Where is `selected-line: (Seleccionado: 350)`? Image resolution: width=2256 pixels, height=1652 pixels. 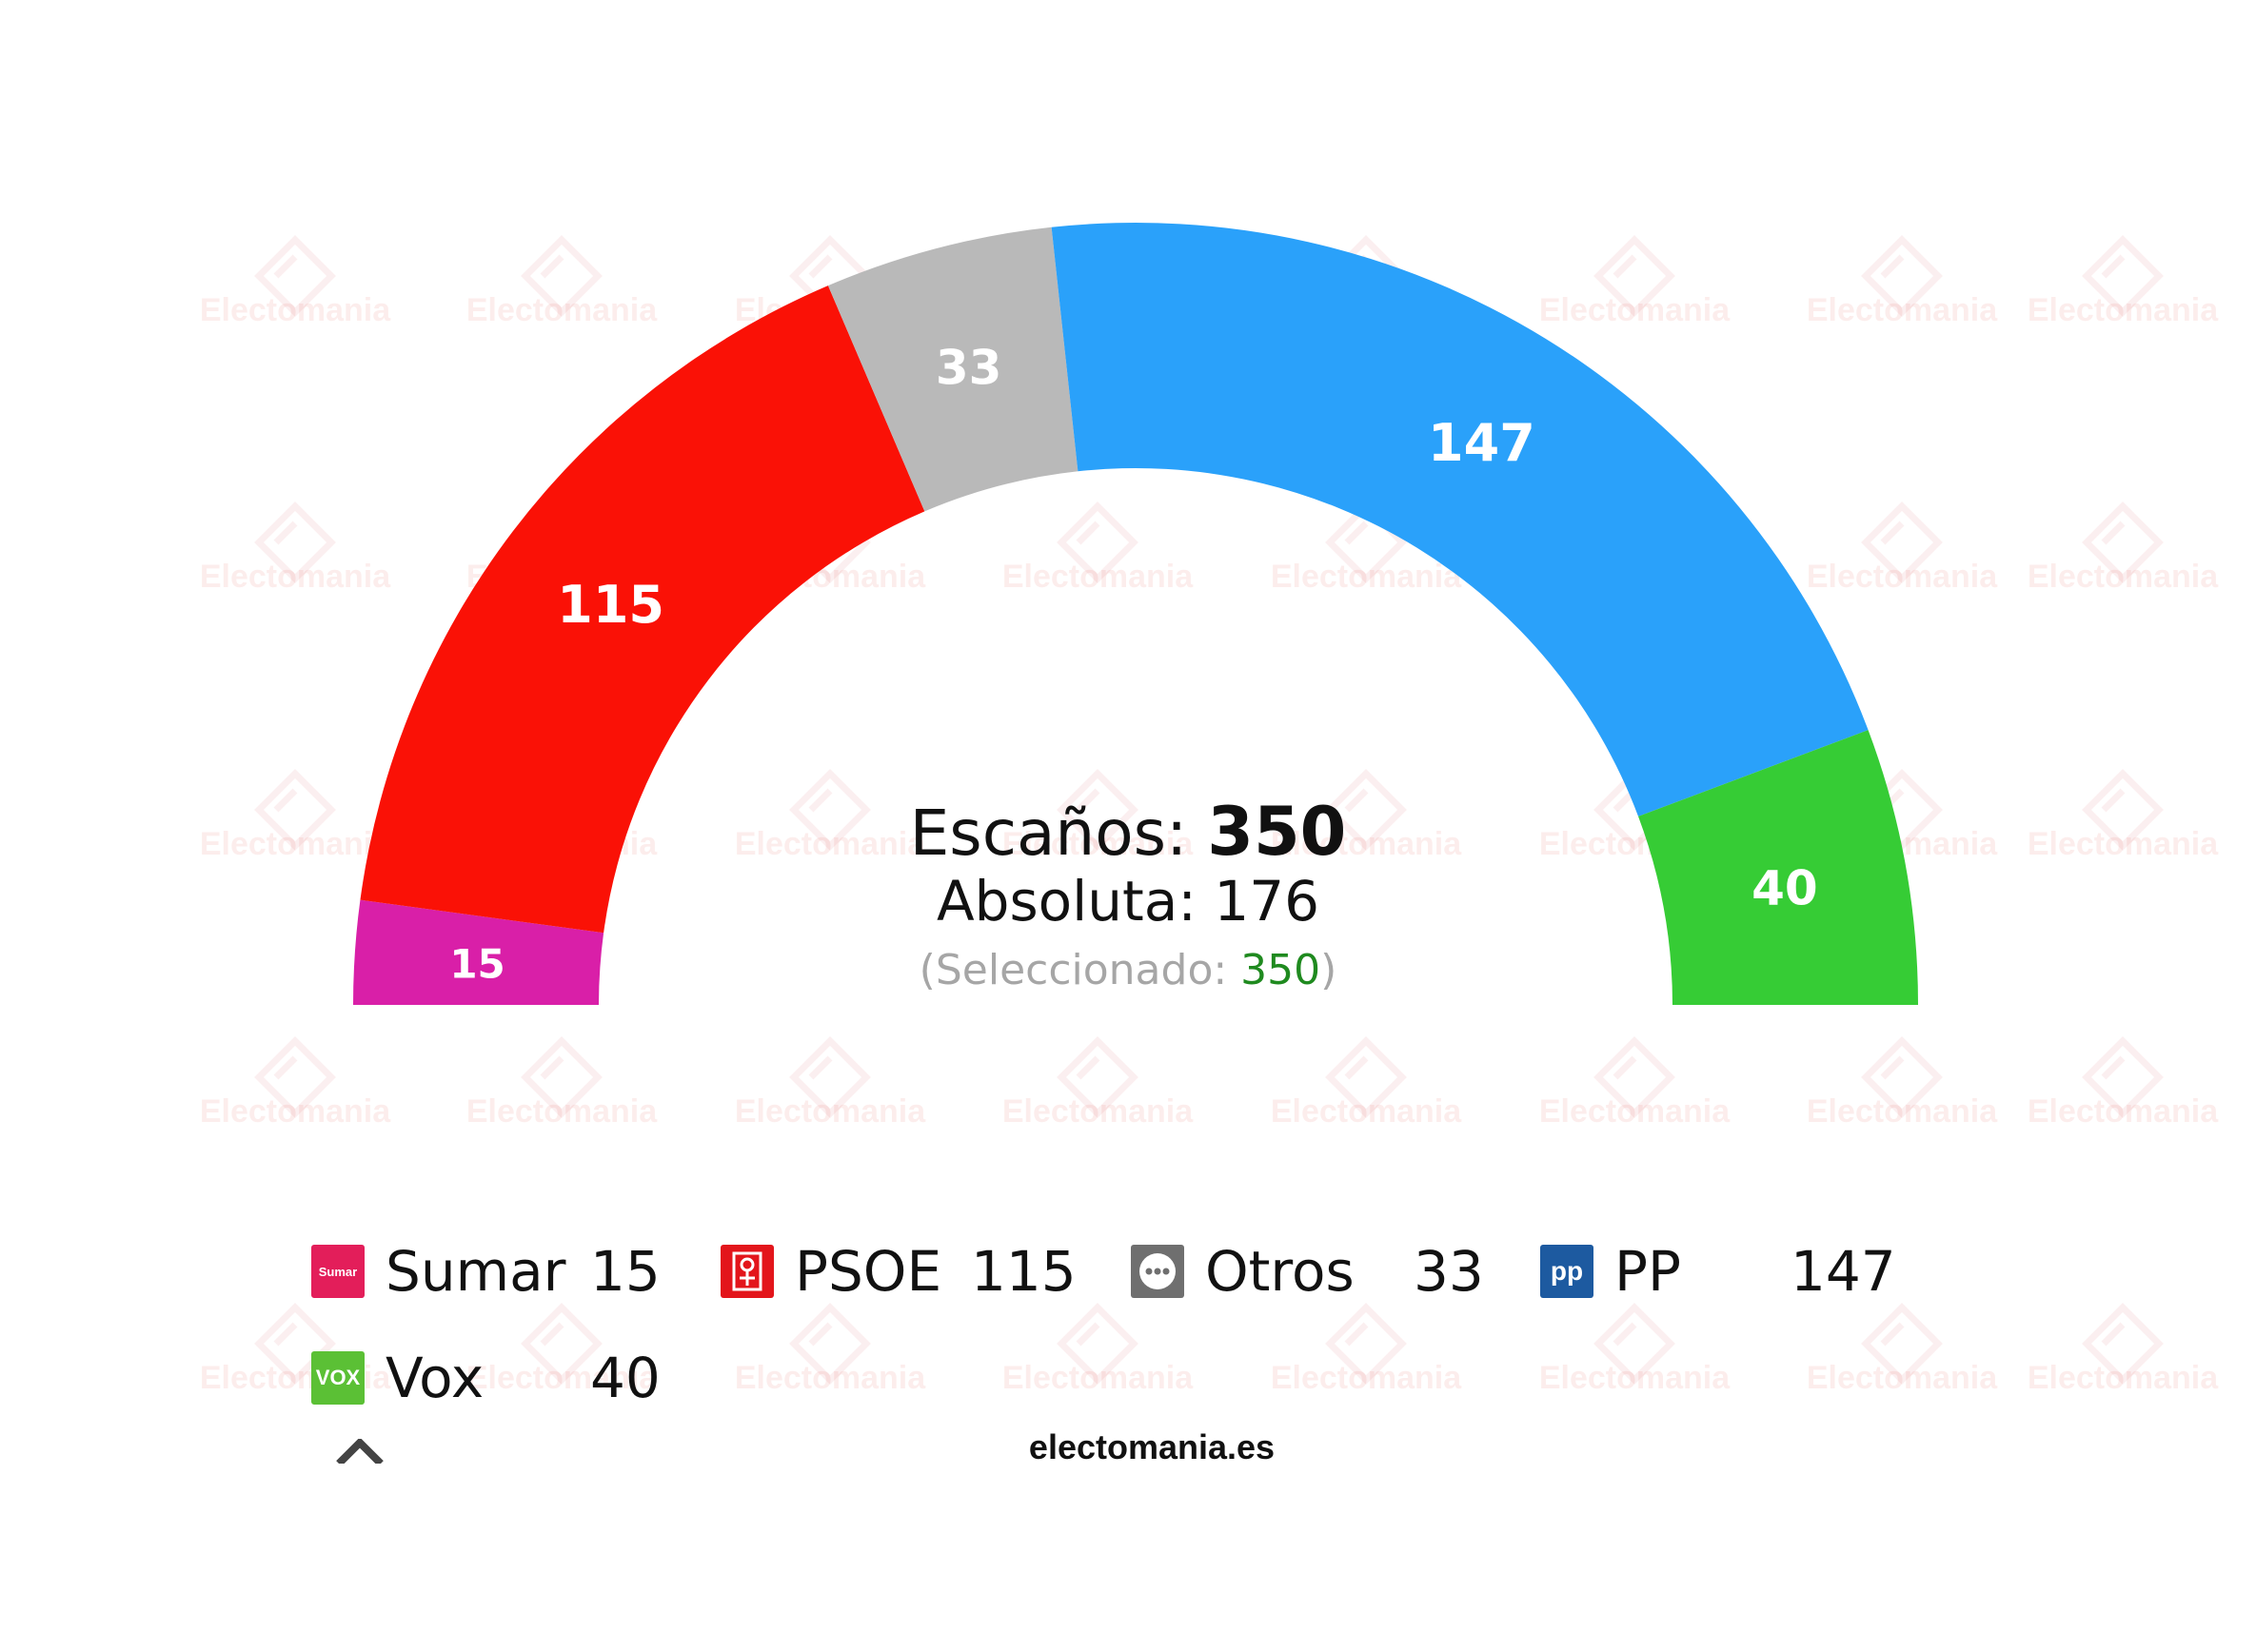 selected-line: (Seleccionado: 350) is located at coordinates (1128, 971).